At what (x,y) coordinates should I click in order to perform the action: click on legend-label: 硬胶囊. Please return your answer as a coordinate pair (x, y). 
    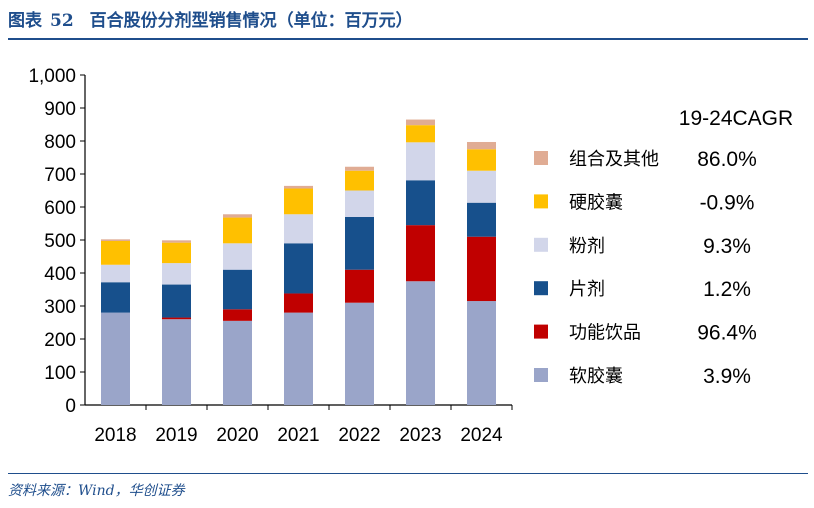
    Looking at the image, I should click on (596, 202).